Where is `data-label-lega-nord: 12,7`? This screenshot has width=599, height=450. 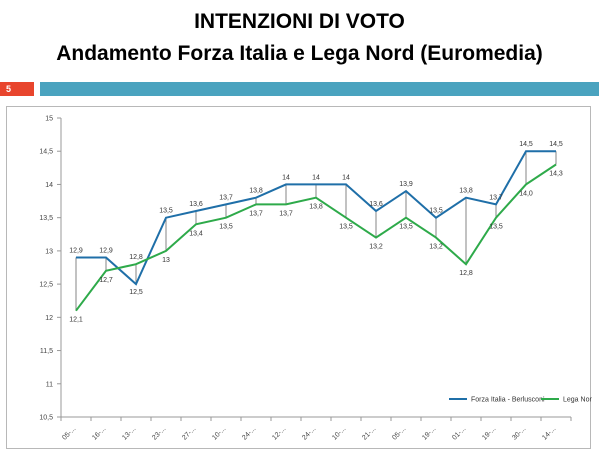
data-label-lega-nord: 12,7 is located at coordinates (106, 280).